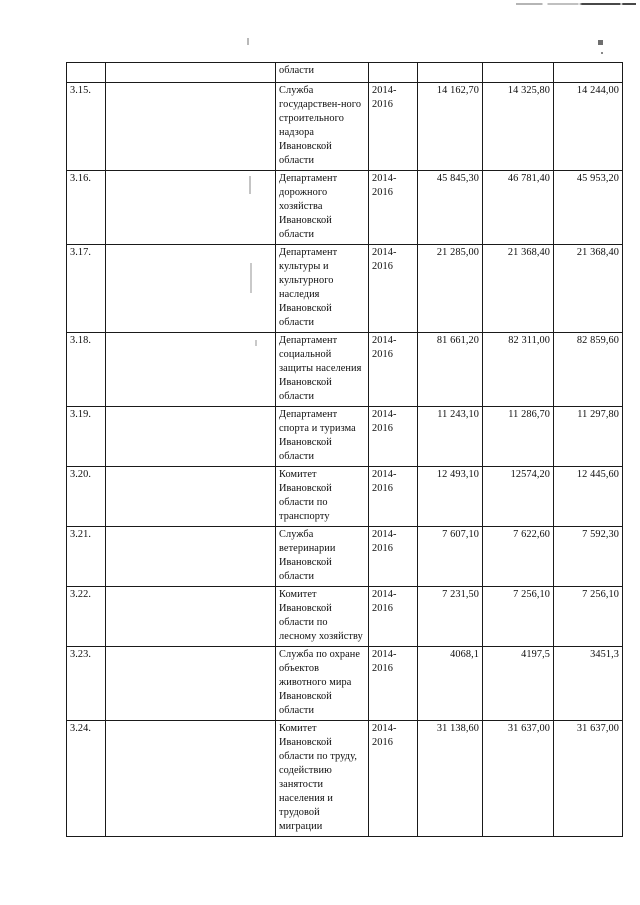 This screenshot has height=905, width=640. Describe the element at coordinates (86, 683) in the screenshot. I see `cell-index: 3.23.` at that location.